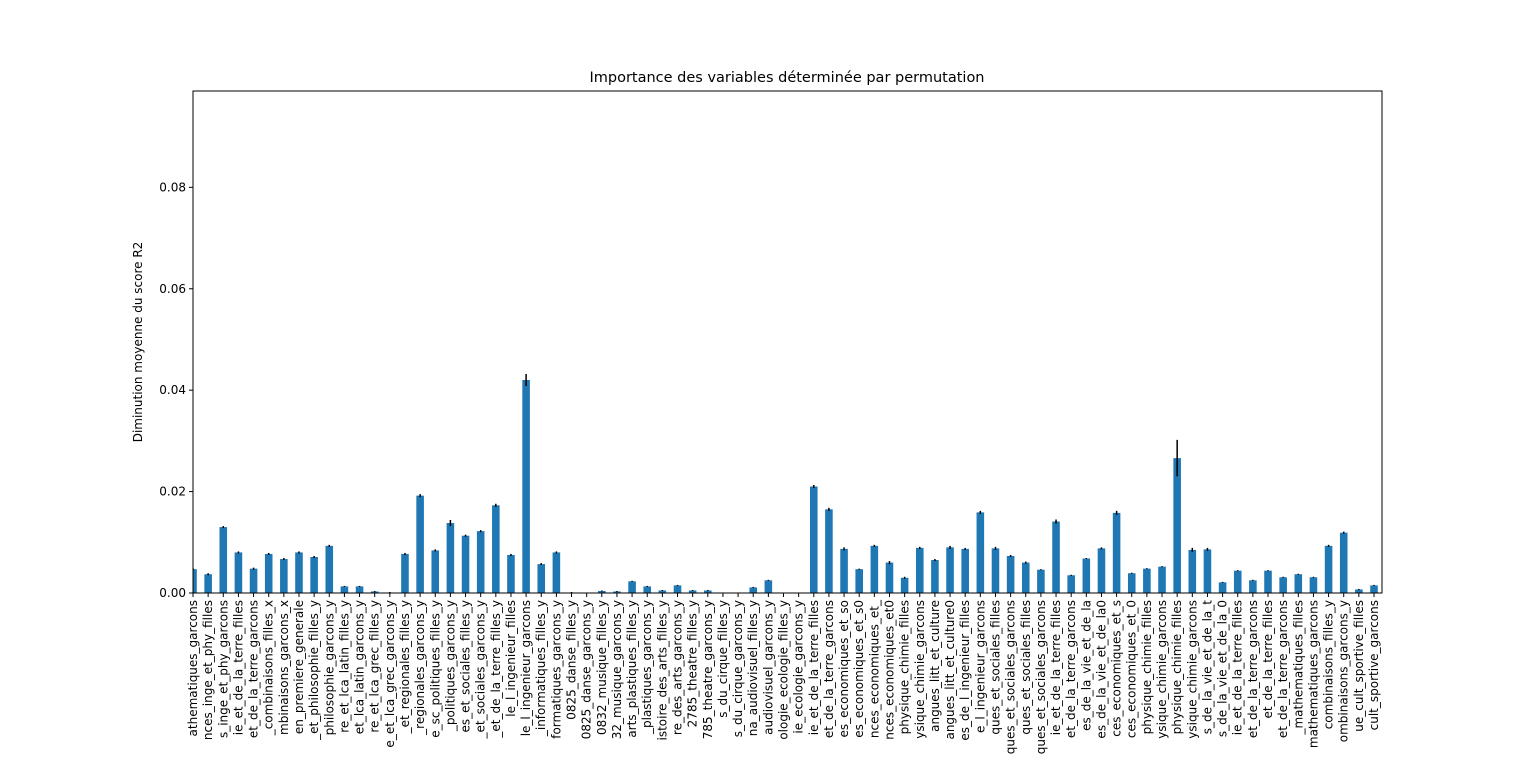 This screenshot has width=1536, height=762. I want to click on x-tick-label: s_du_cirque_filles_y, so click(723, 659).